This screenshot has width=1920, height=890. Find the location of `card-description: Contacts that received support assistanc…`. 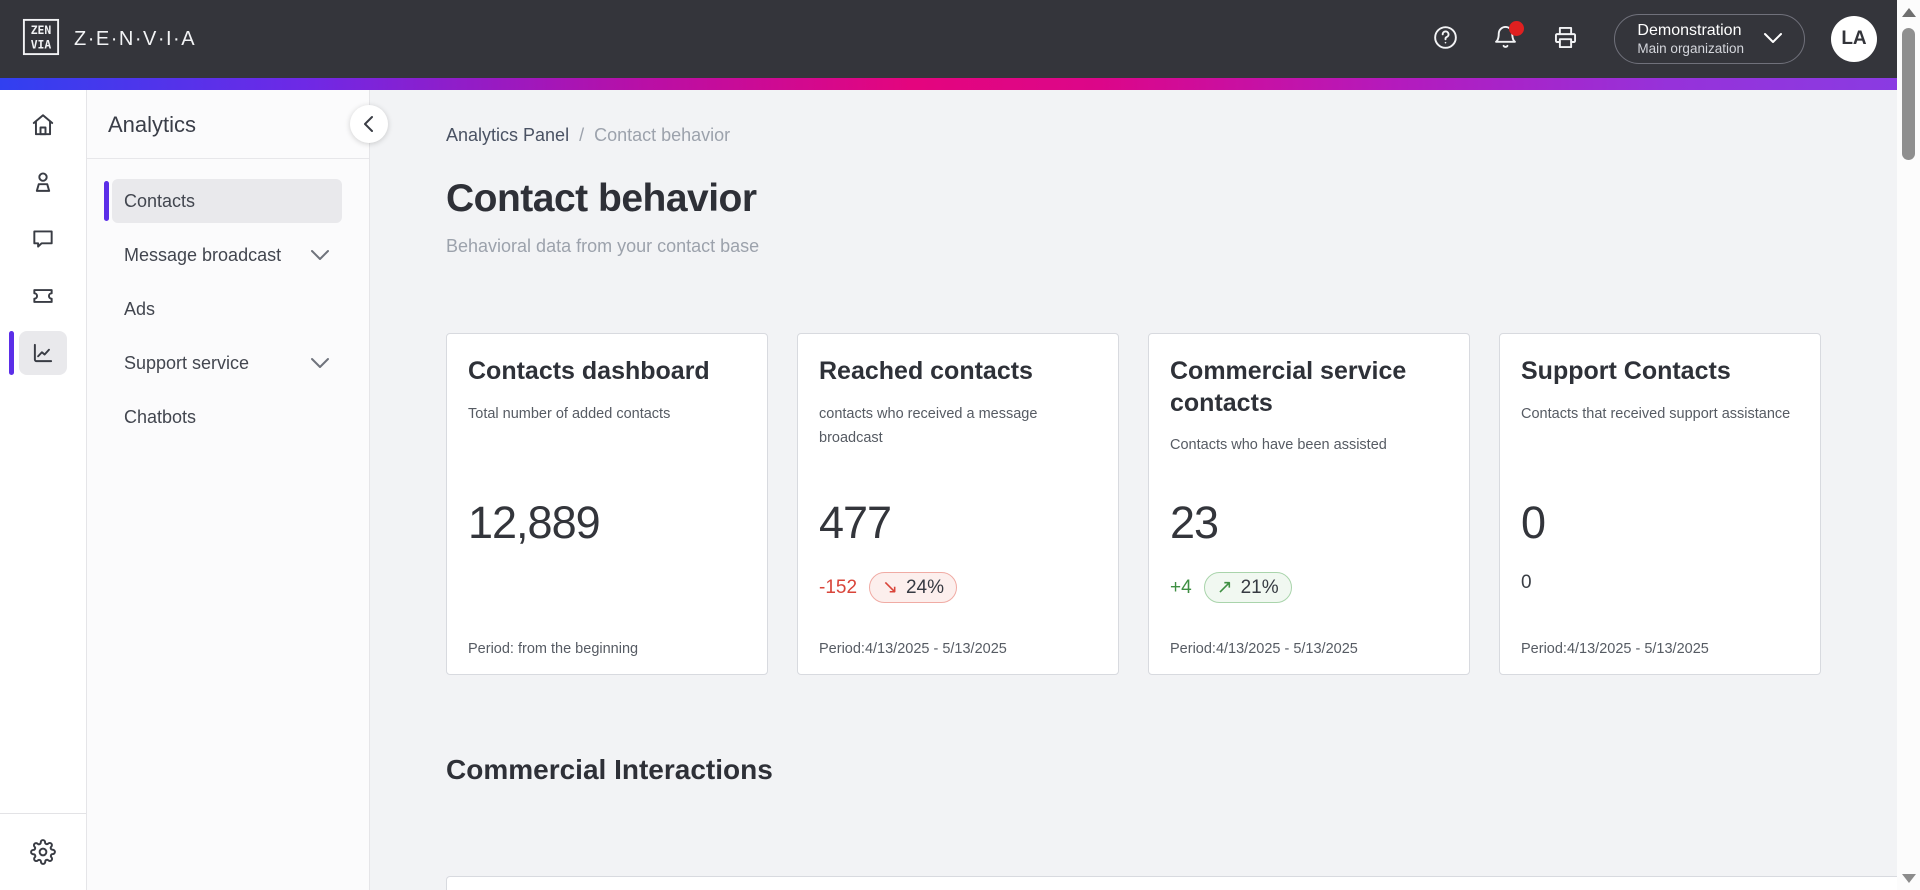

card-description: Contacts that received support assistanc… is located at coordinates (1656, 413).